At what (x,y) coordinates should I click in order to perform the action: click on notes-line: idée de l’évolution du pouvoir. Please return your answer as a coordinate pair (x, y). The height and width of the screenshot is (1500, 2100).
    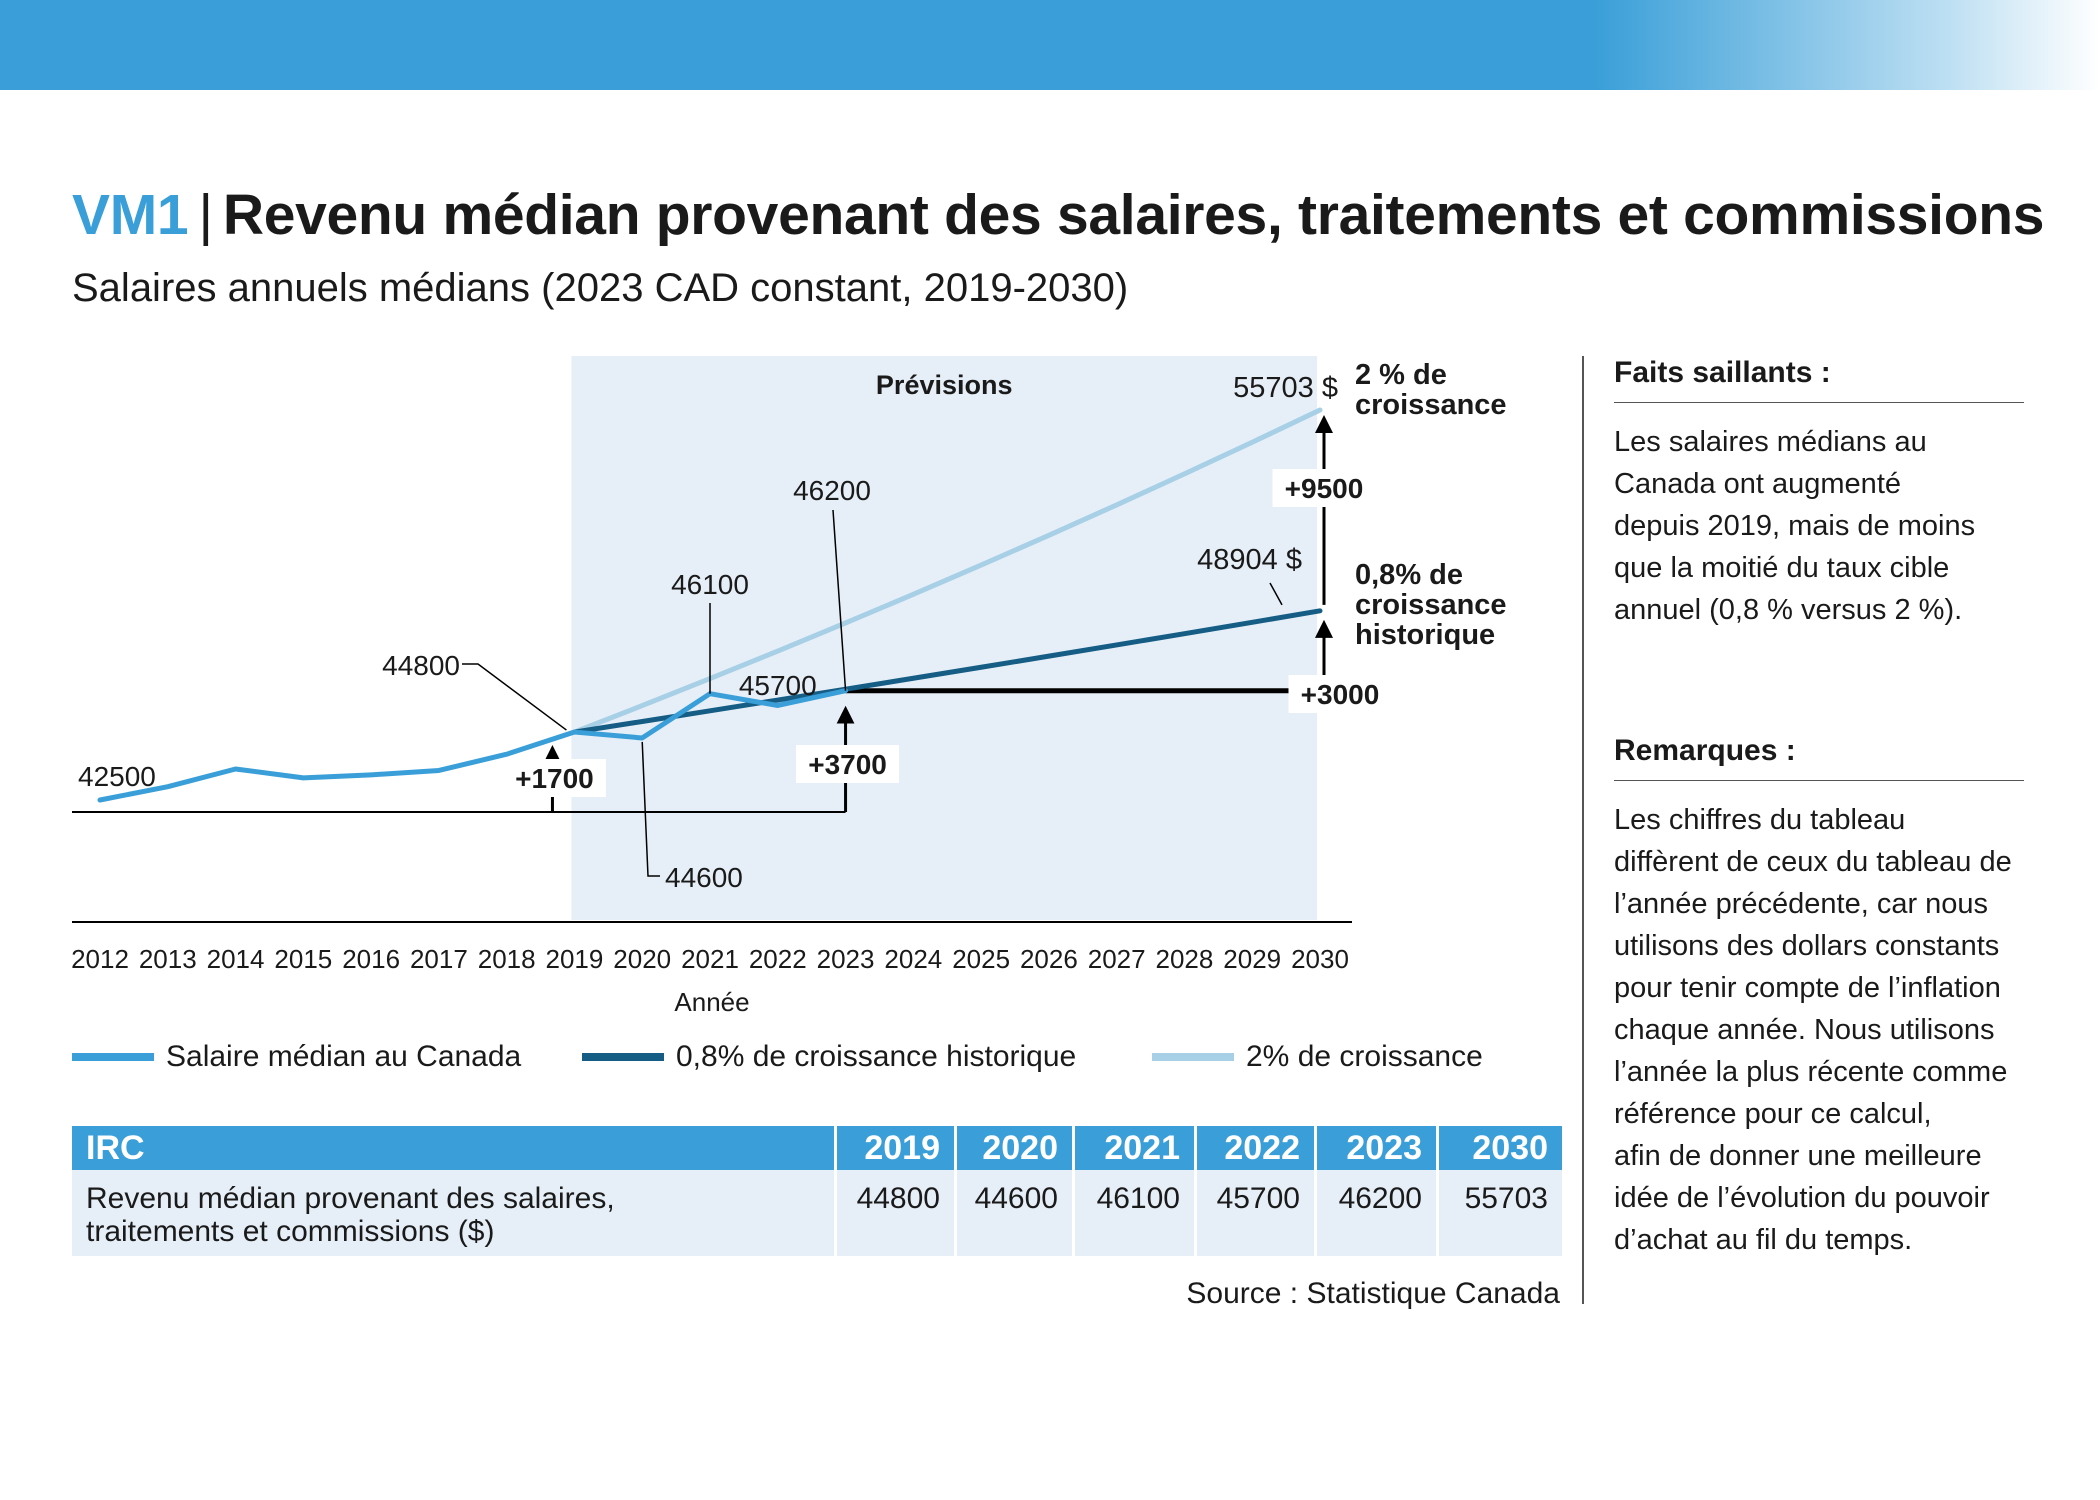
    Looking at the image, I should click on (1802, 1198).